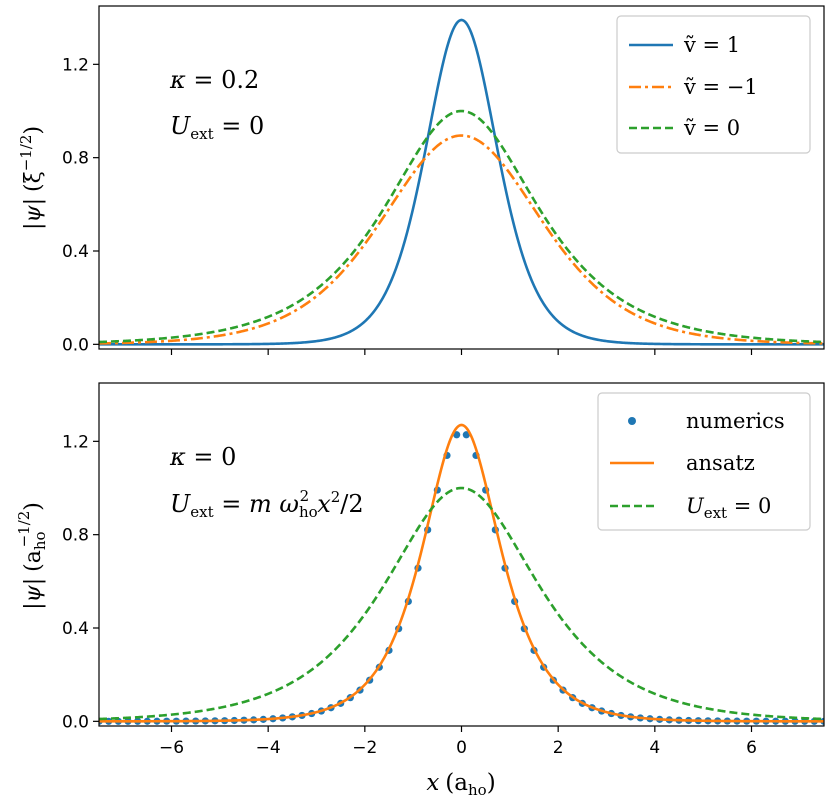 This screenshot has height=804, width=831. I want to click on bottom-legend-label-1: numerics, so click(735, 421).